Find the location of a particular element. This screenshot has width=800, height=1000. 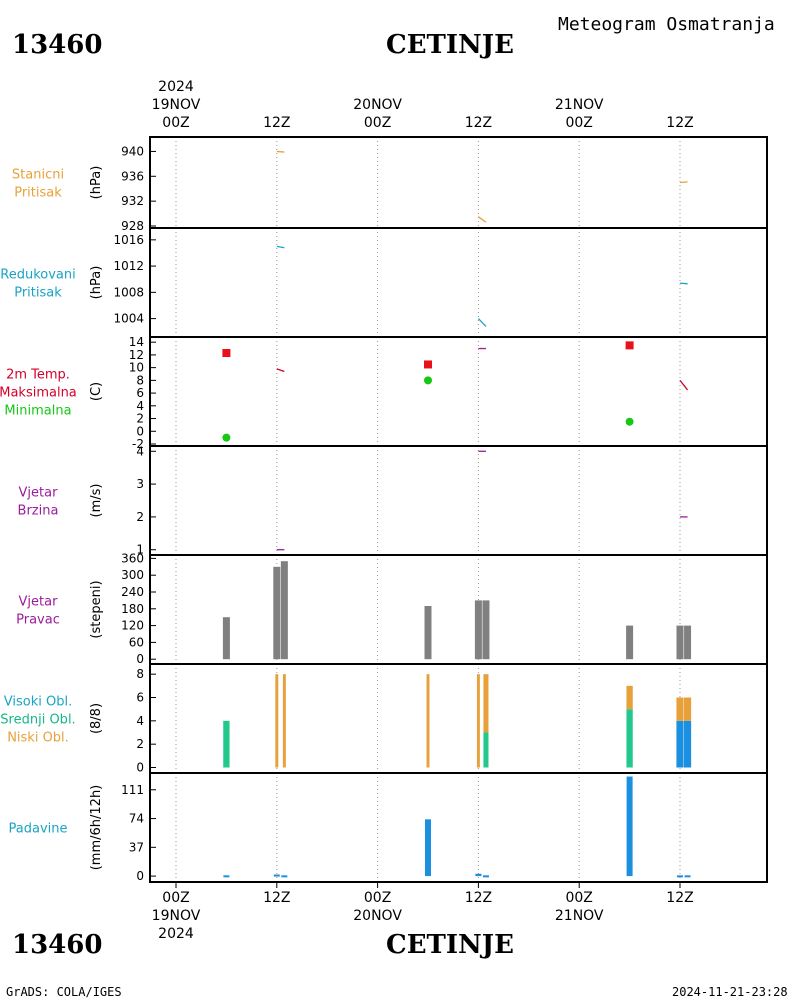

y-tick-label: 928 is located at coordinates (132, 226).